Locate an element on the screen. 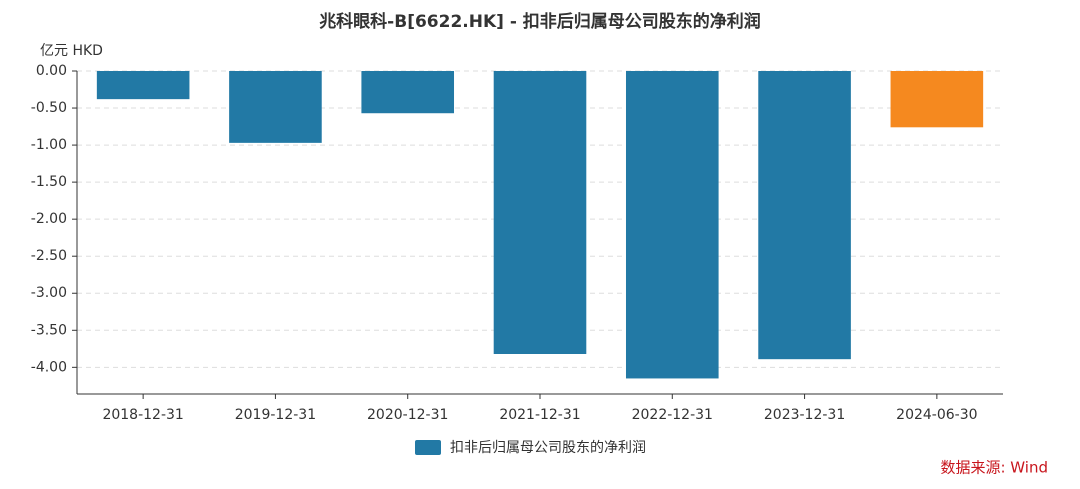  source-note: 数据来源: Wind is located at coordinates (994, 468).